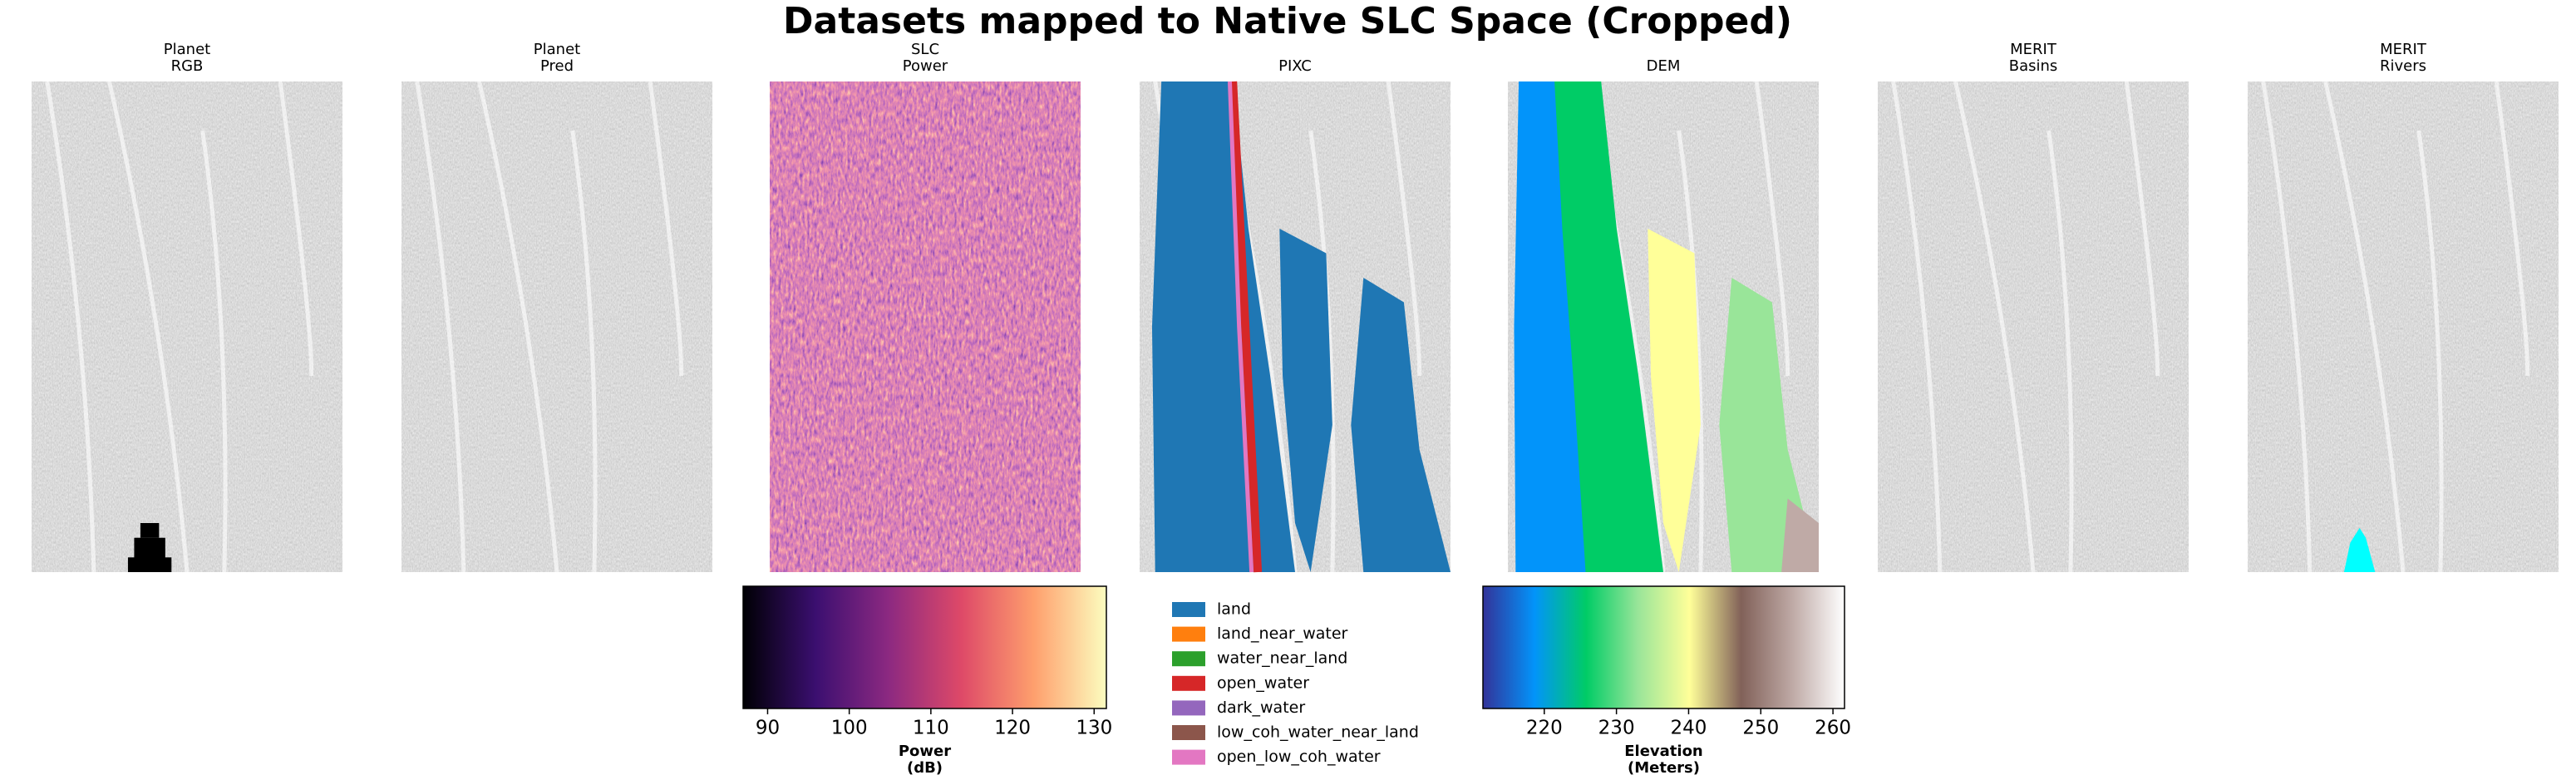 The height and width of the screenshot is (780, 2576). Describe the element at coordinates (1234, 609) in the screenshot. I see `legend-label: land` at that location.